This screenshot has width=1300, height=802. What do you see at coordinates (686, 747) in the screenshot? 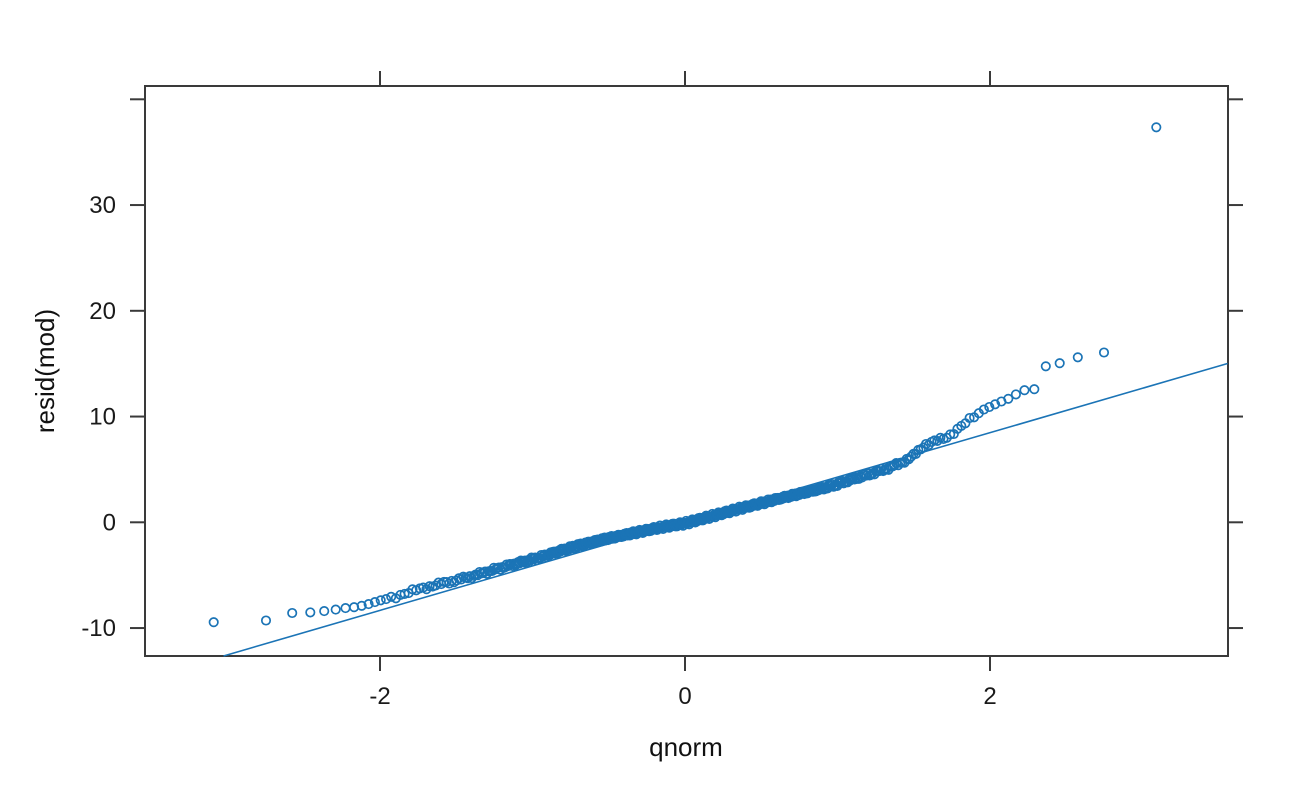
I see `x-axis-label: qnorm` at bounding box center [686, 747].